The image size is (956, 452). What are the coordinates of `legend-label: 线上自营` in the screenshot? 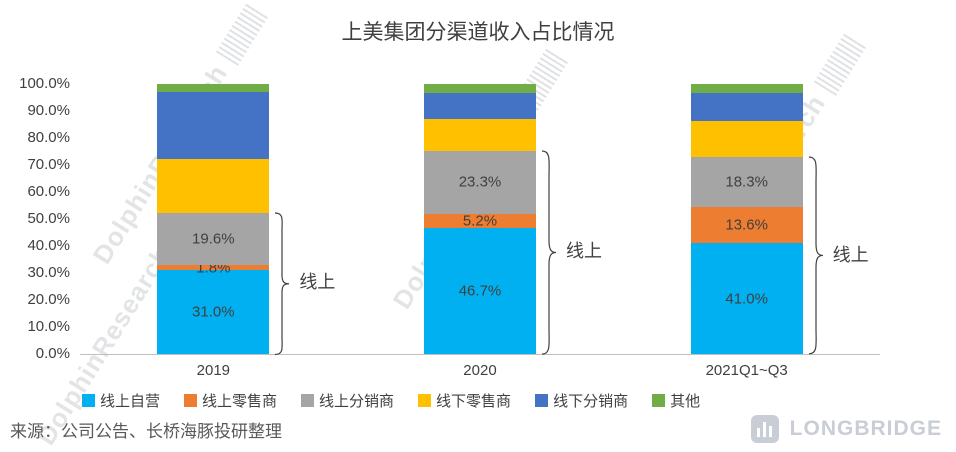 It's located at (130, 401).